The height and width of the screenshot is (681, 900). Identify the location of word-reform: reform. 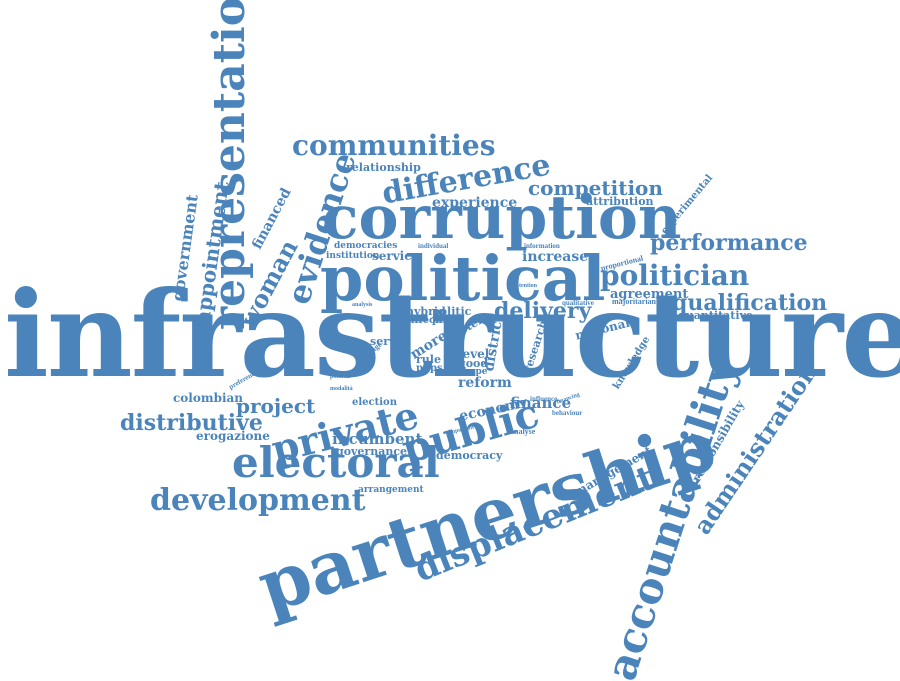
(485, 383).